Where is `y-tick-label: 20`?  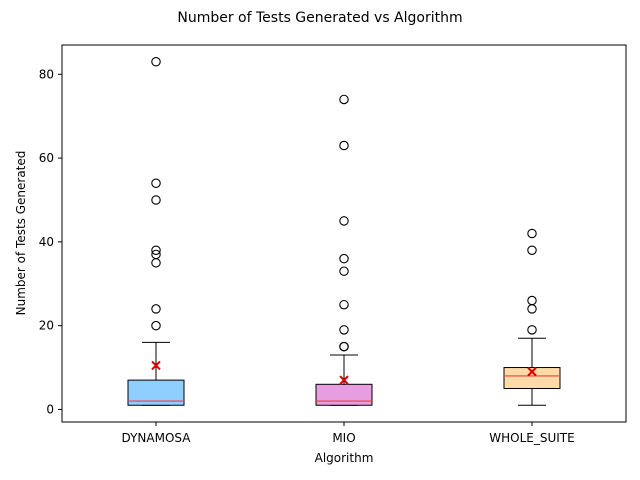
y-tick-label: 20 is located at coordinates (46, 326).